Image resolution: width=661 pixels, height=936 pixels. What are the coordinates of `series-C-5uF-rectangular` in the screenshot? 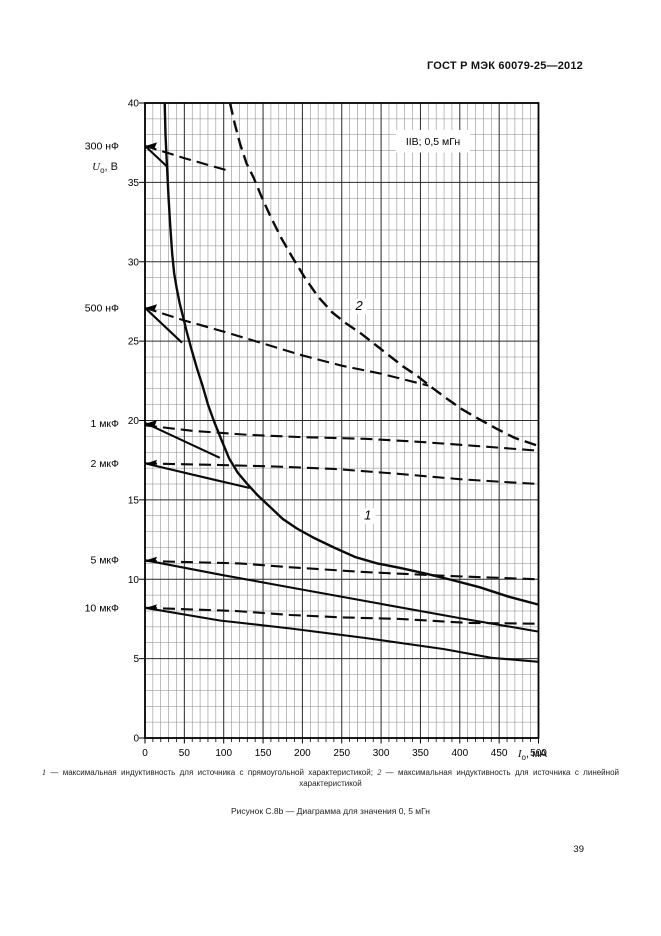 It's located at (341, 596).